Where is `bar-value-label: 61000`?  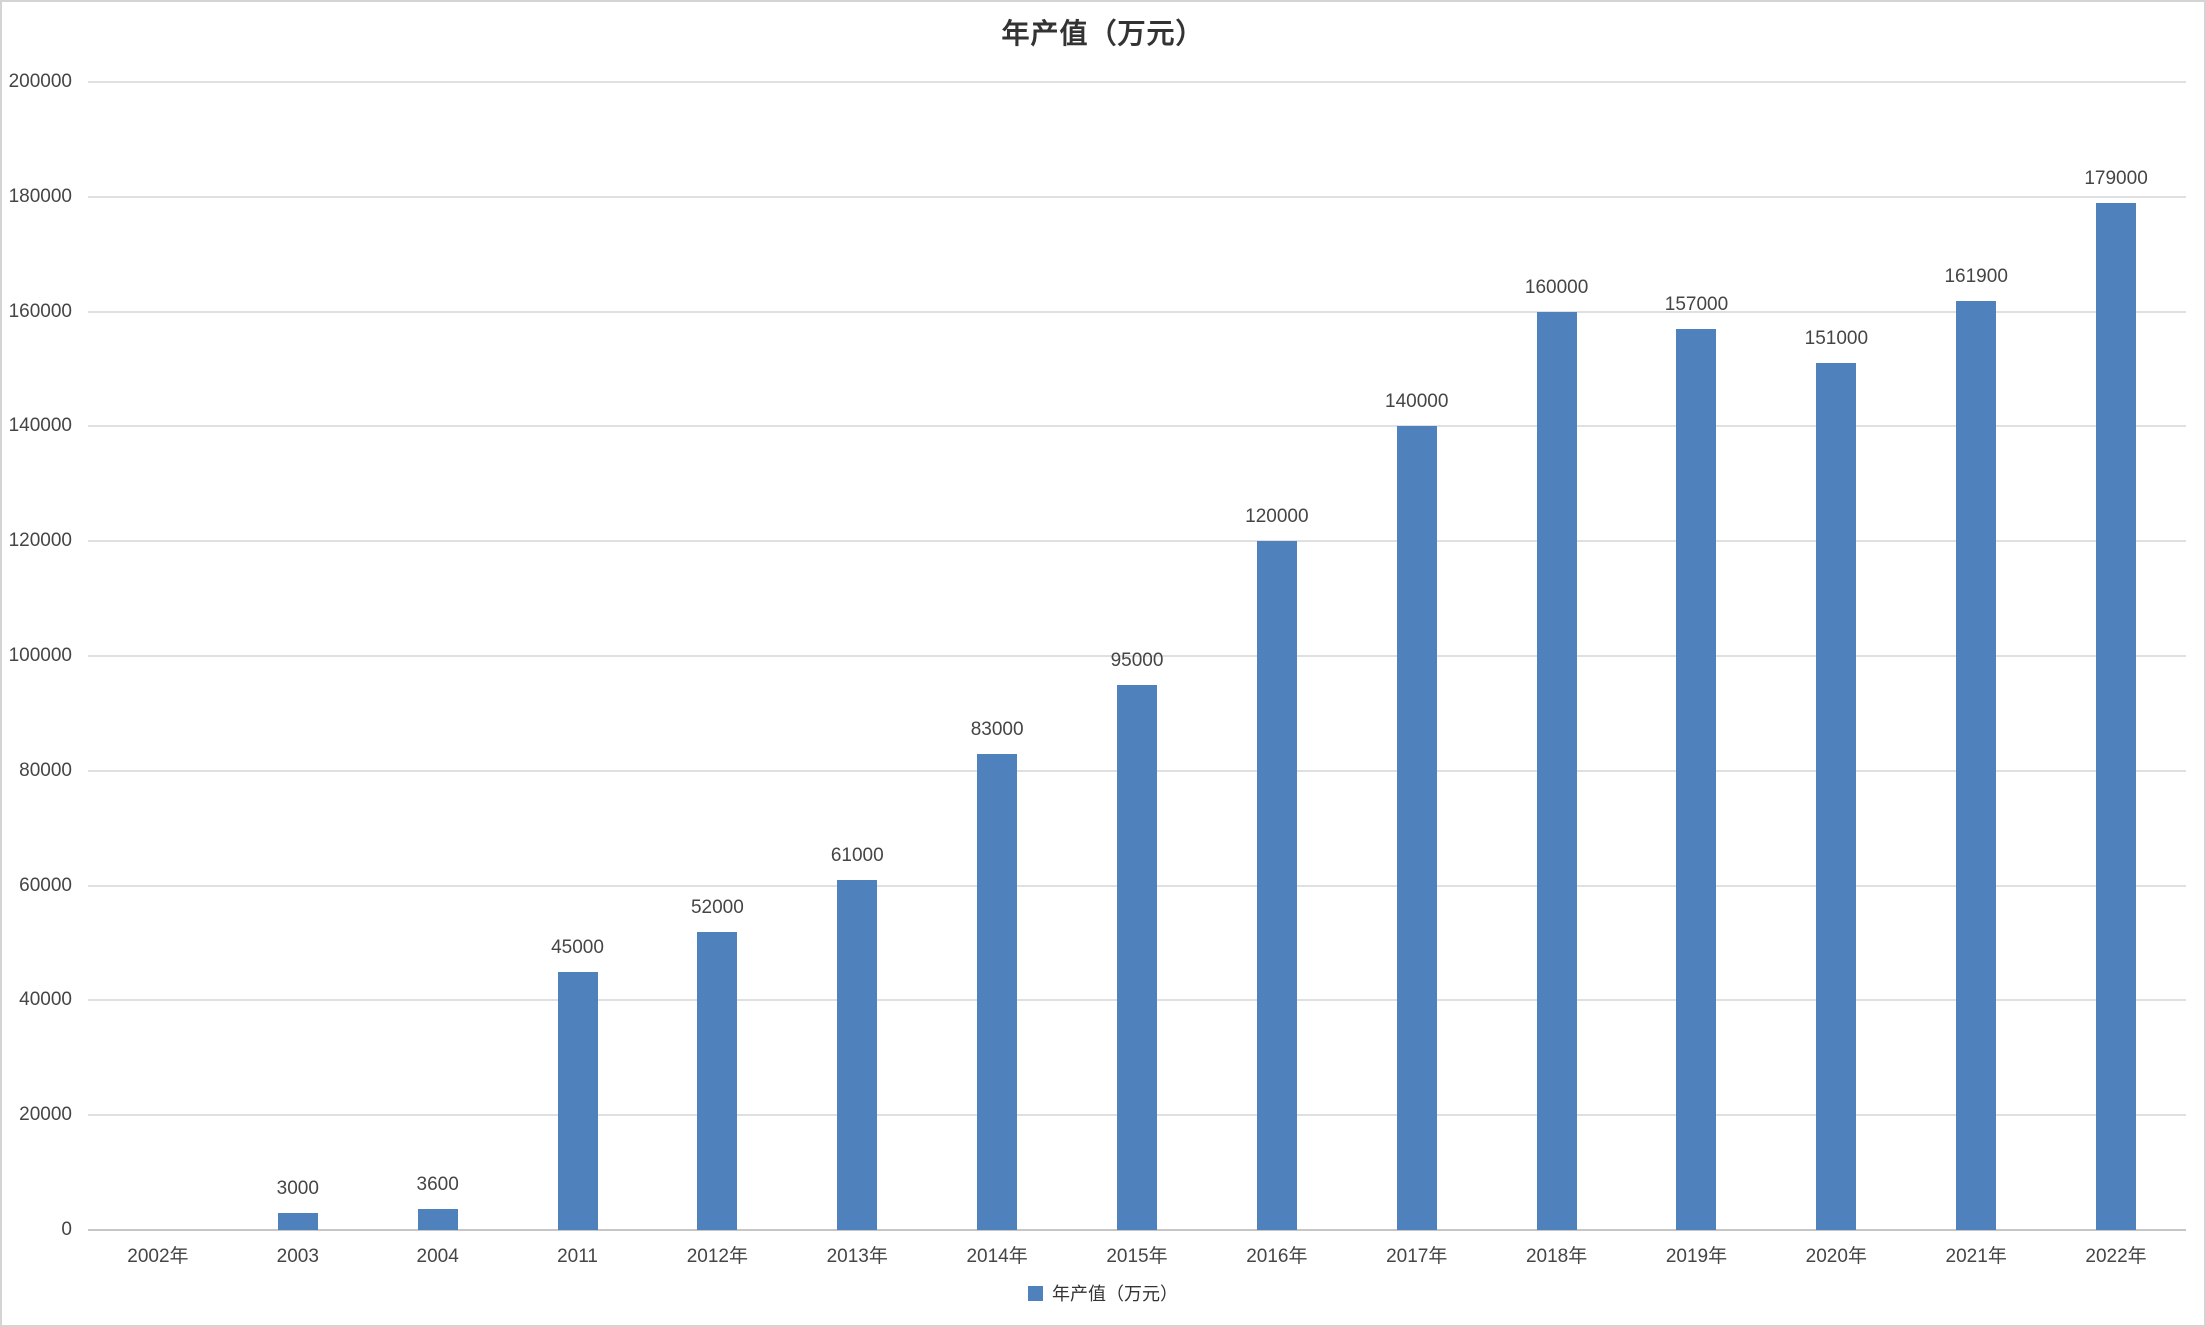
bar-value-label: 61000 is located at coordinates (857, 855).